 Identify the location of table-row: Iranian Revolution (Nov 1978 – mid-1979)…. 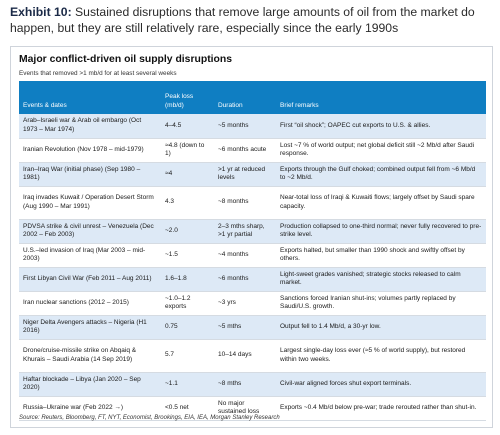
(252, 150).